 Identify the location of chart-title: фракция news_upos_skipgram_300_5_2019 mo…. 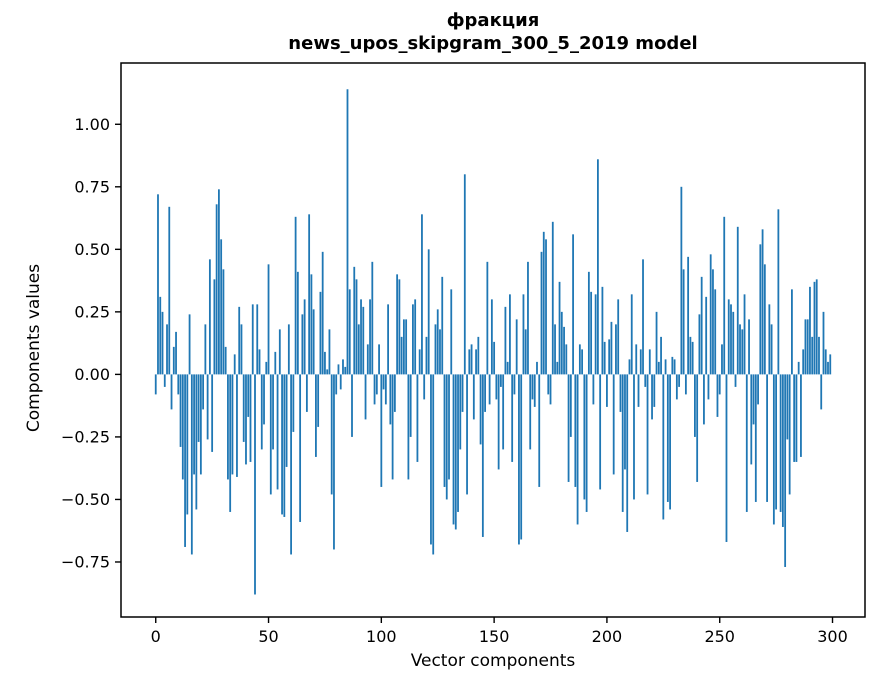
(493, 32).